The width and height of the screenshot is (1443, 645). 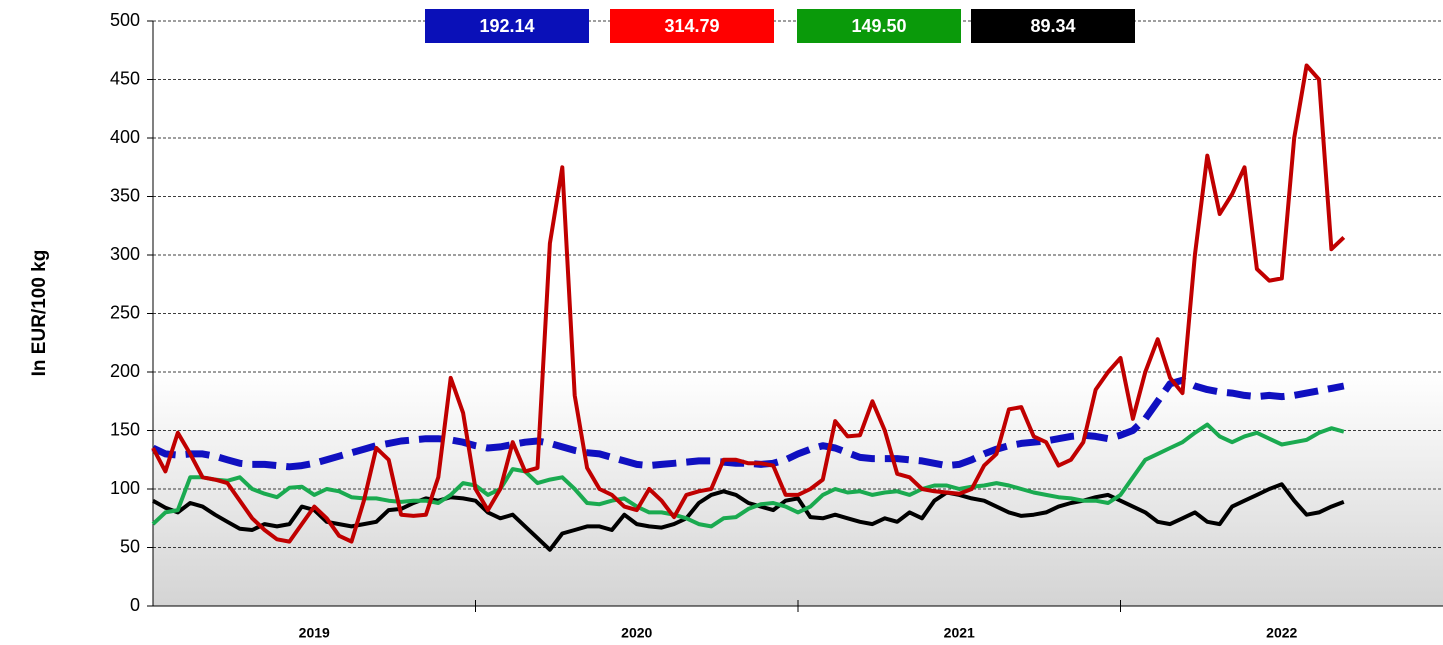 I want to click on y-tick-label: 150, so click(x=125, y=429).